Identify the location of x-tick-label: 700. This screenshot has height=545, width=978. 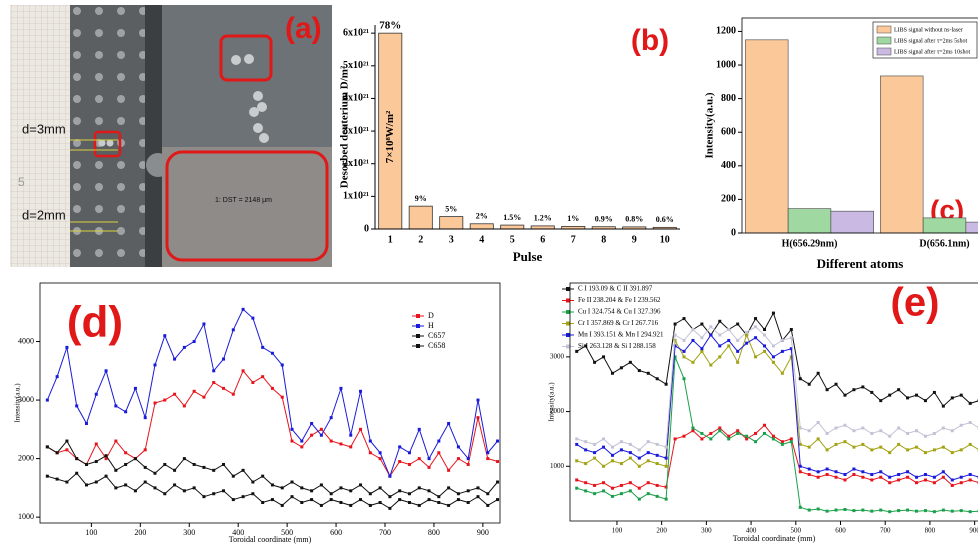
(885, 531).